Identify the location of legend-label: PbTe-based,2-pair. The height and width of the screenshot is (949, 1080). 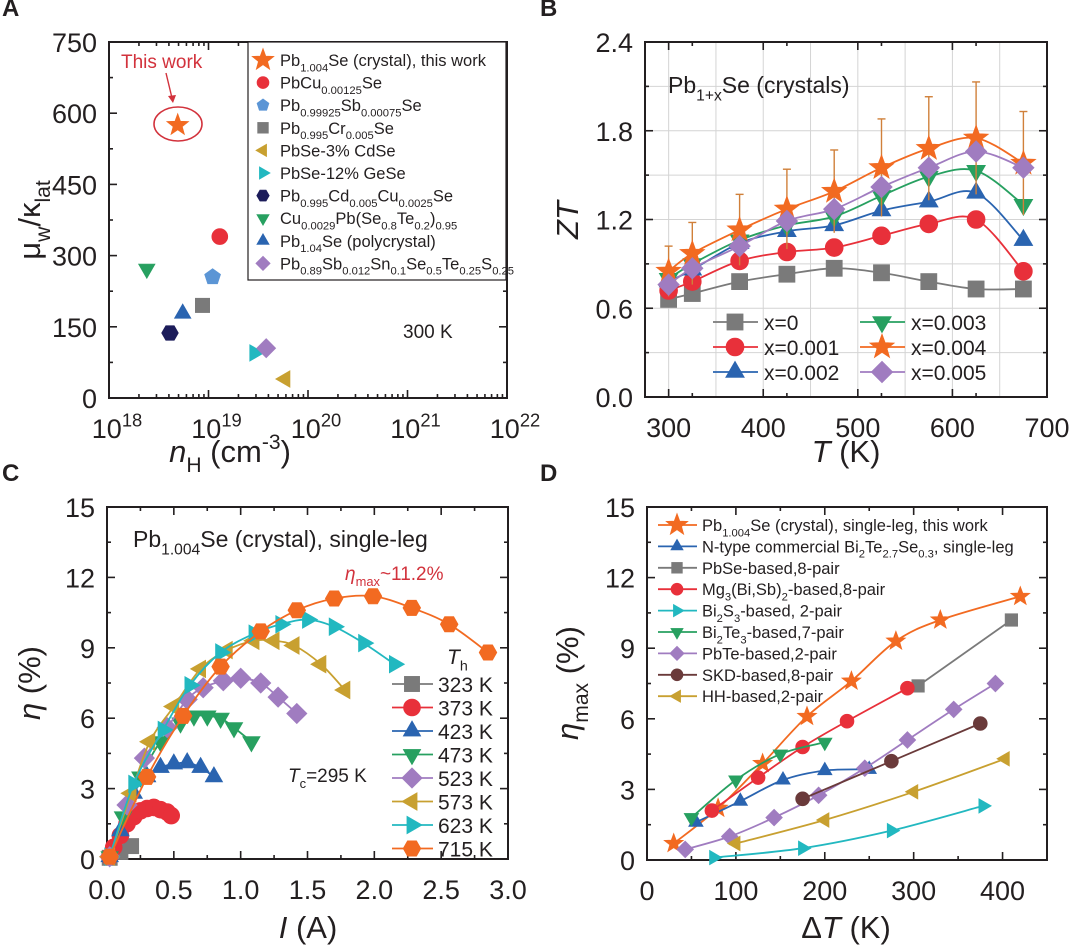
(769, 654).